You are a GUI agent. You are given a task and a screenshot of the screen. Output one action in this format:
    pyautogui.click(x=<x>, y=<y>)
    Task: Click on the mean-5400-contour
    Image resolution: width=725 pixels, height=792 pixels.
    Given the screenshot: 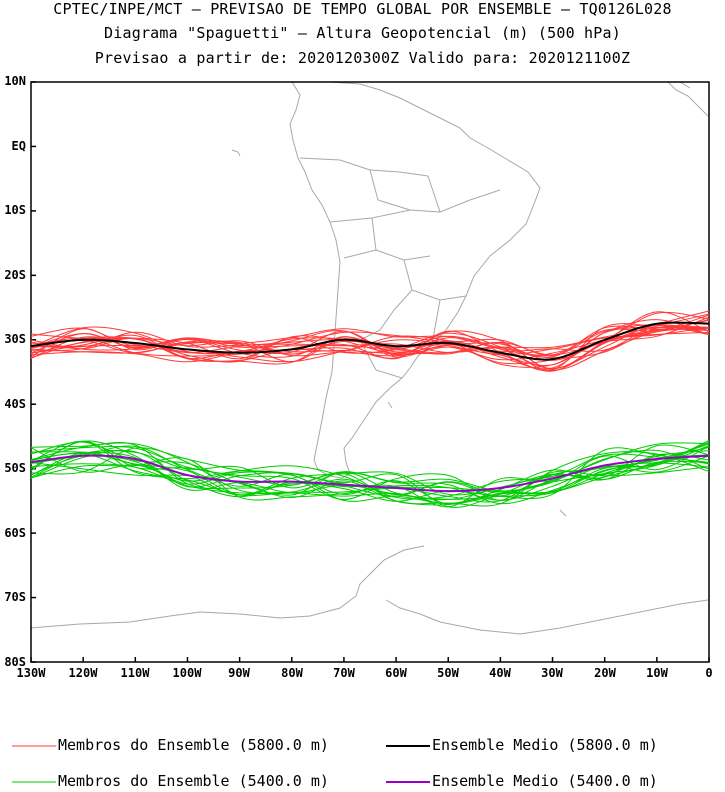 What is the action you would take?
    pyautogui.click(x=370, y=473)
    